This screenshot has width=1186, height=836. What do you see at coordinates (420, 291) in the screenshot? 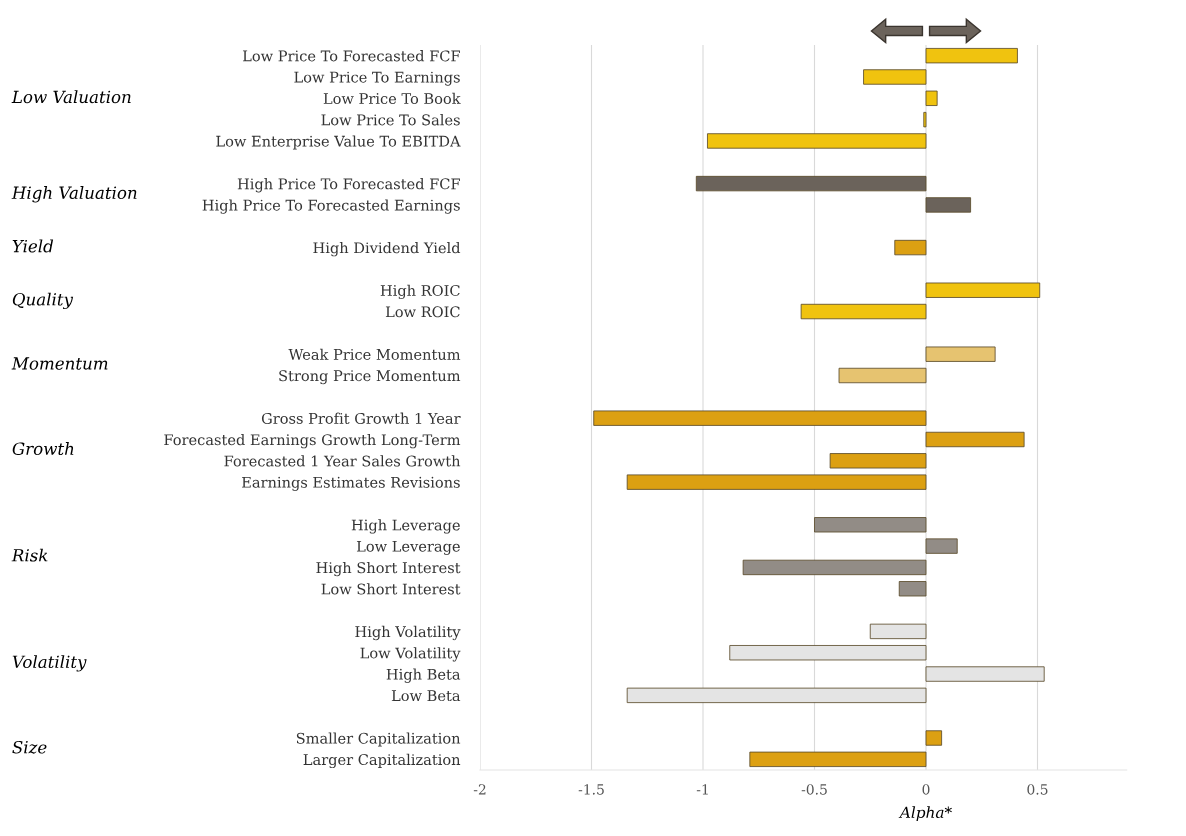
I see `y-tick-label: High ROIC` at bounding box center [420, 291].